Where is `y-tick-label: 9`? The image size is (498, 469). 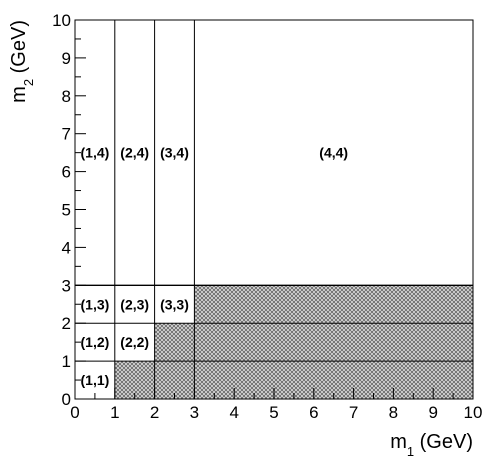
y-tick-label: 9 is located at coordinates (66, 58).